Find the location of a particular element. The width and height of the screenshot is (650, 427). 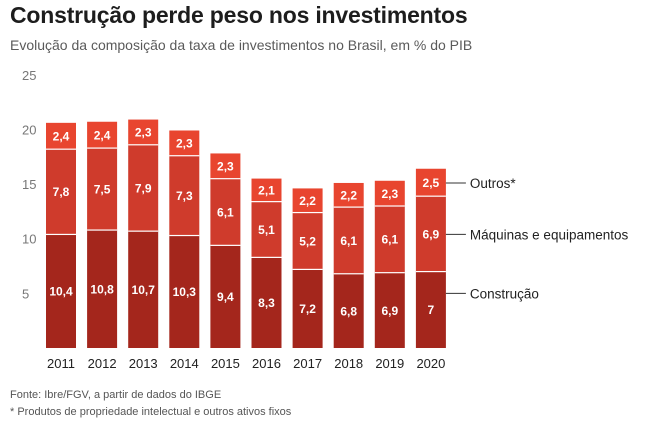

bar-segment-m-quinas-e-equipamentos-2017 is located at coordinates (307, 241).